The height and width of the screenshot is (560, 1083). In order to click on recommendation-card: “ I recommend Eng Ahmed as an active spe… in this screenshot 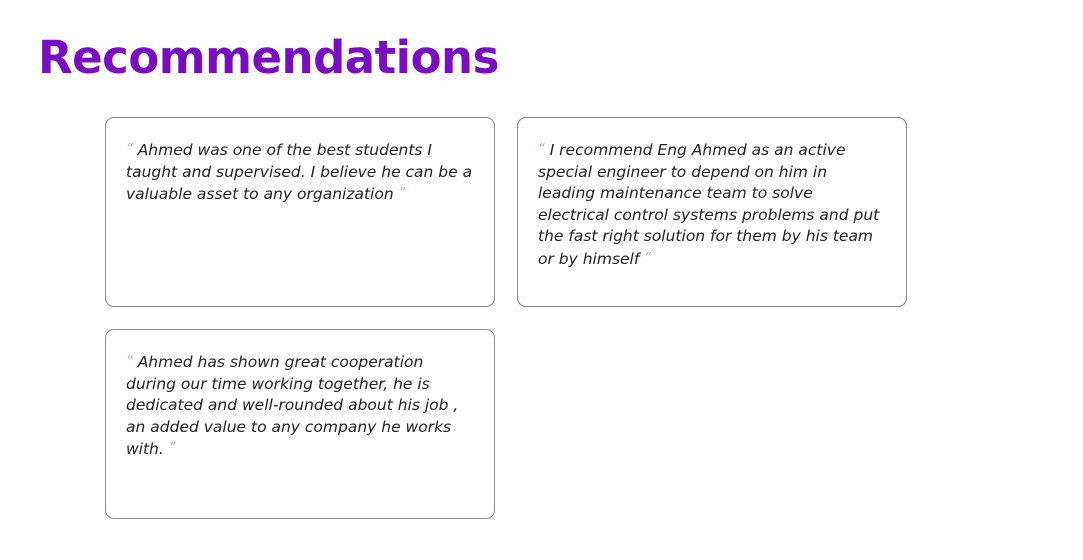, I will do `click(712, 212)`.